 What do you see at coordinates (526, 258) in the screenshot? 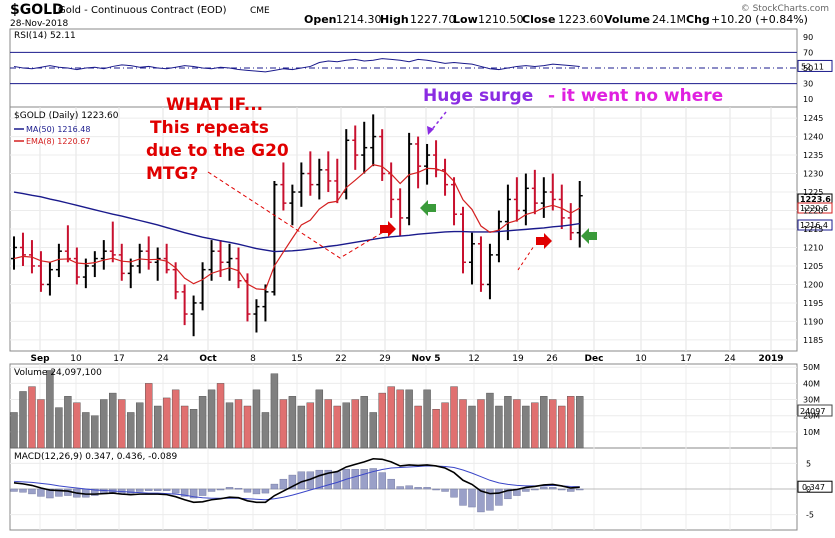
I see `recent-dashed-line` at bounding box center [526, 258].